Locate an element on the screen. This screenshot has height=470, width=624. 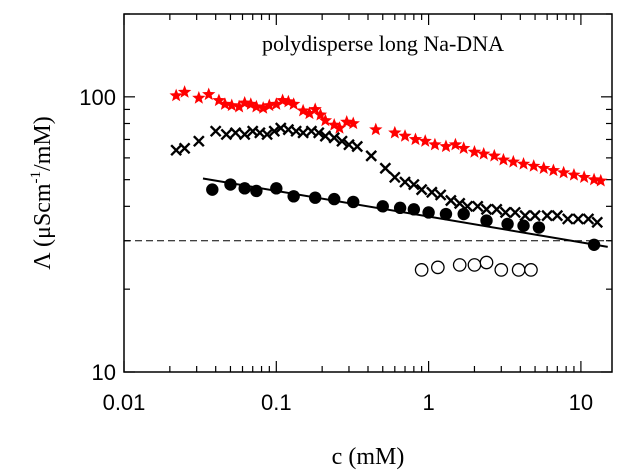
x-tick-label: 0.1 is located at coordinates (276, 402).